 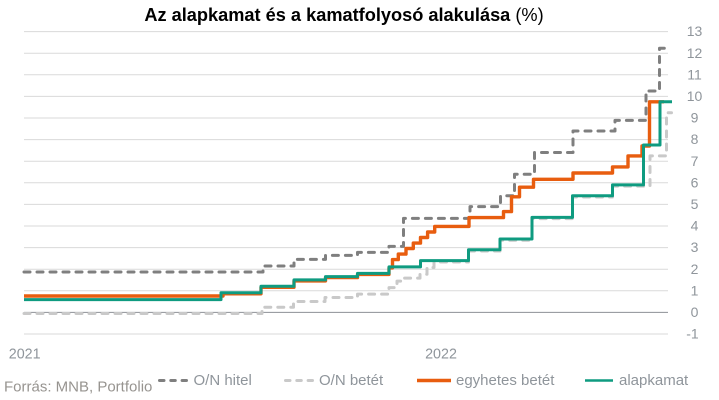 I want to click on svg-text: 4, so click(x=695, y=226).